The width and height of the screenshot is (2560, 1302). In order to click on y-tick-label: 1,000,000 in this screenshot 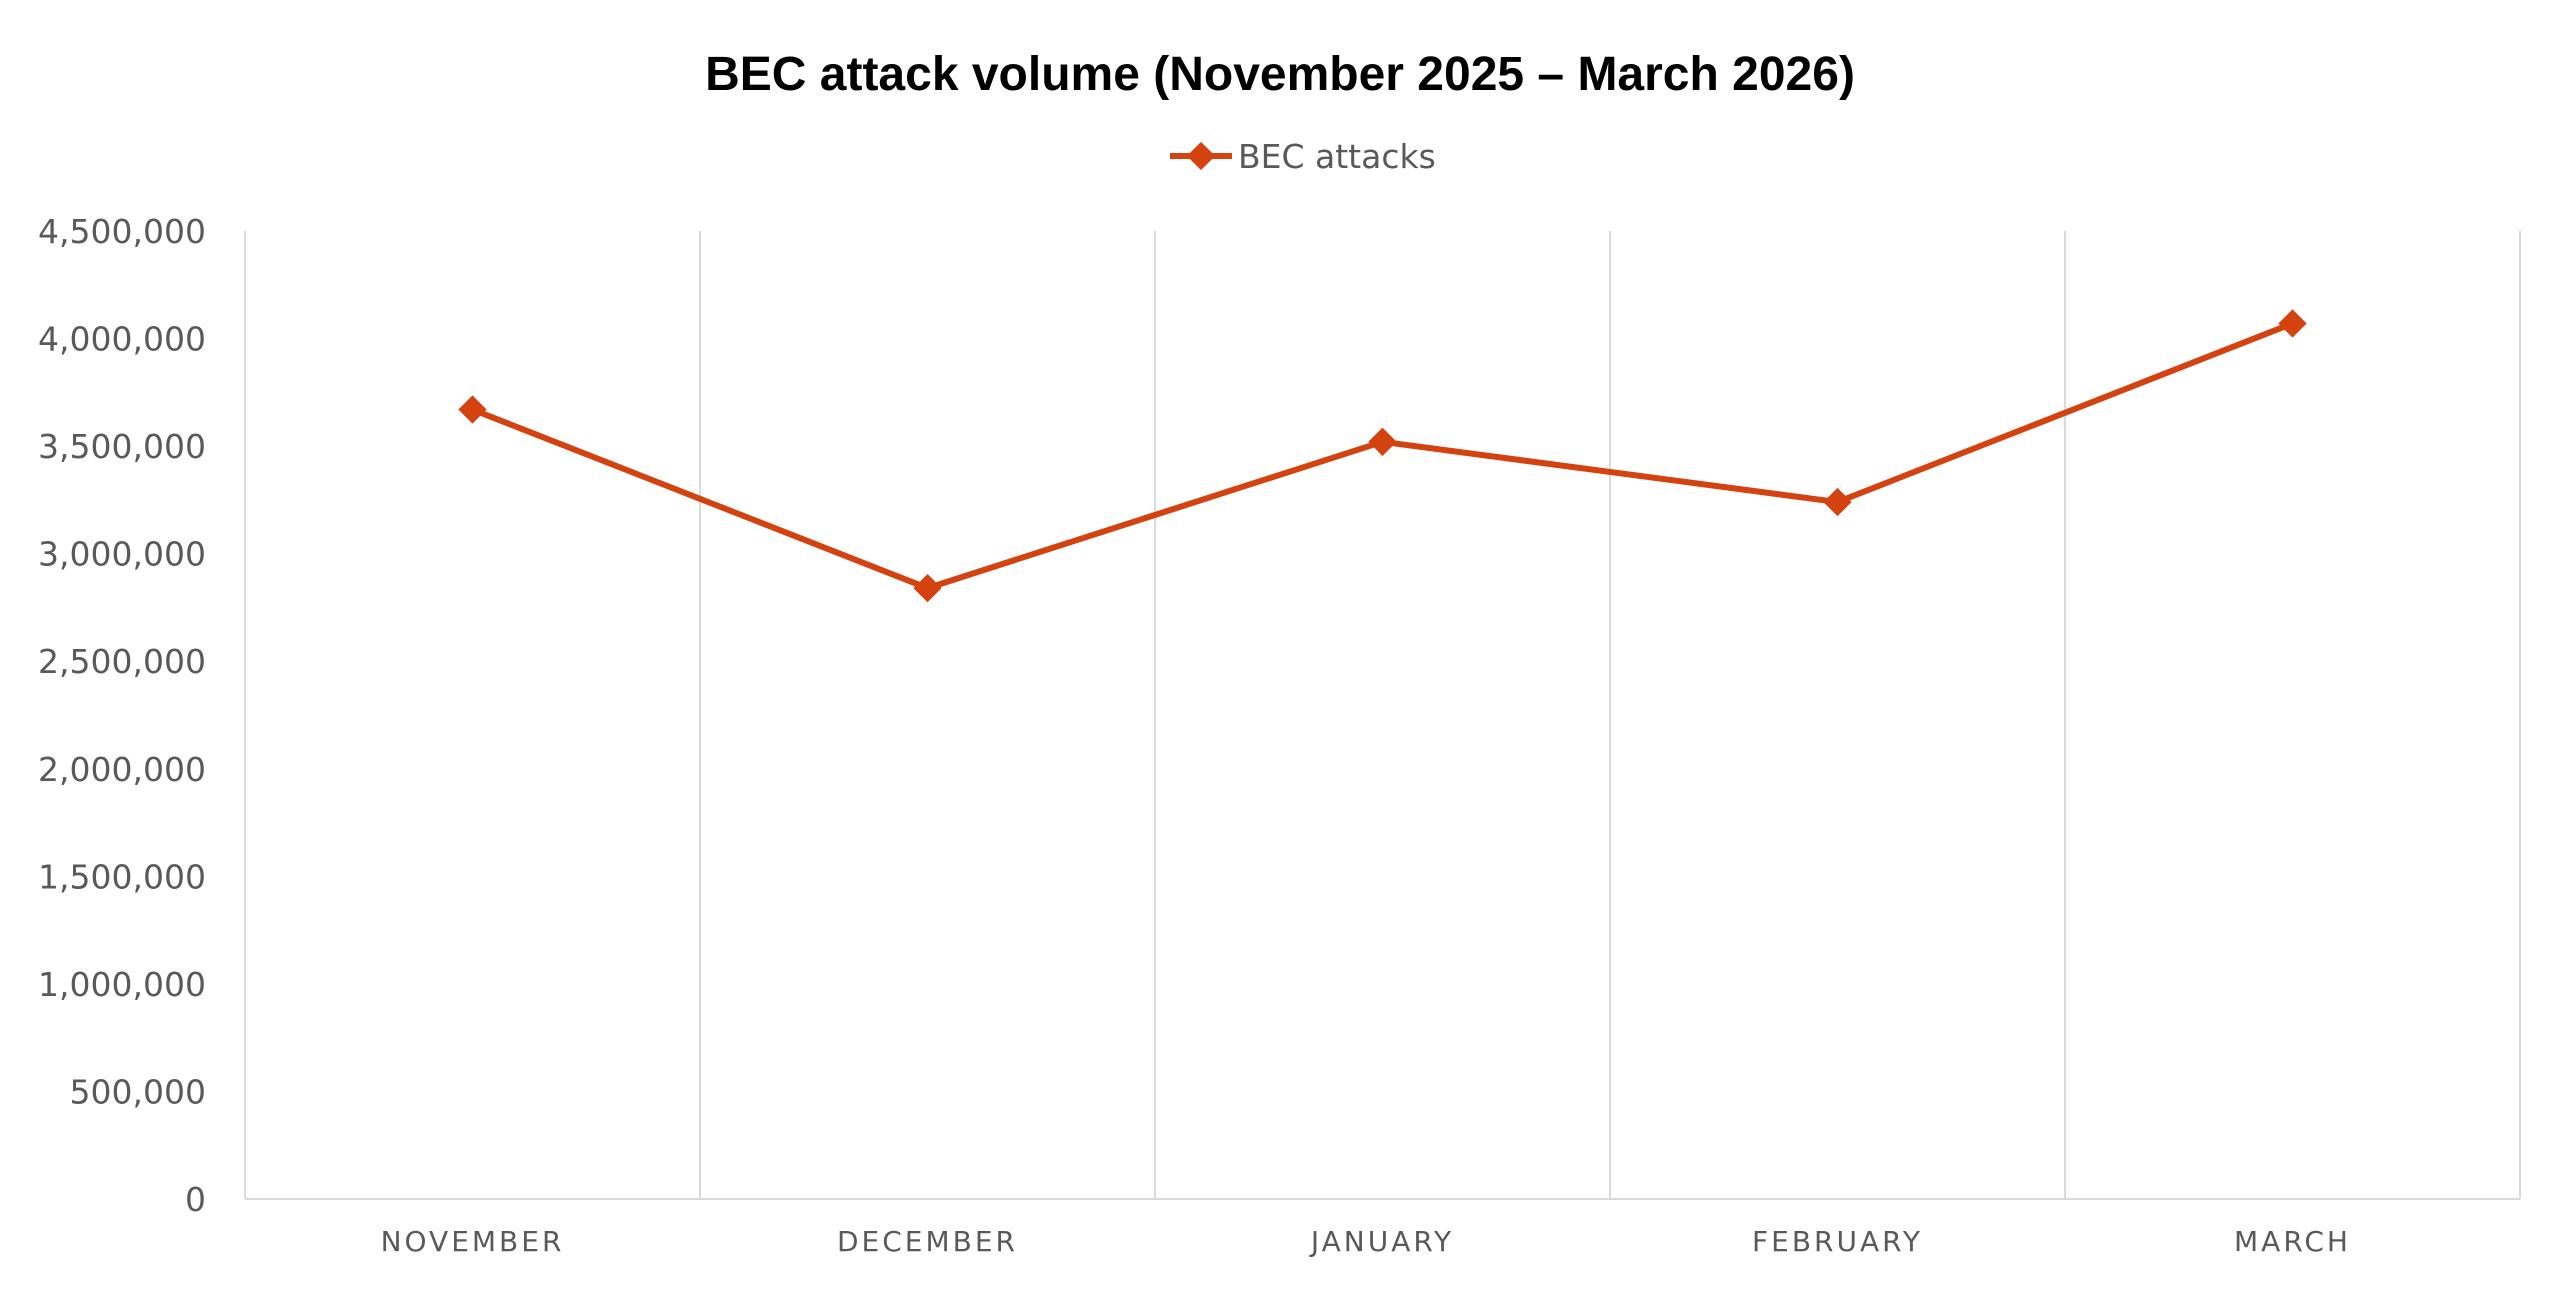, I will do `click(122, 984)`.